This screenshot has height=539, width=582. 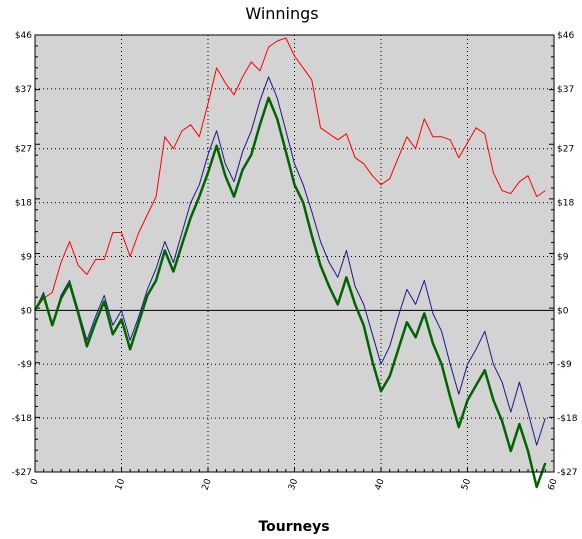 I want to click on y-tick-label-right: -$27, so click(x=567, y=473).